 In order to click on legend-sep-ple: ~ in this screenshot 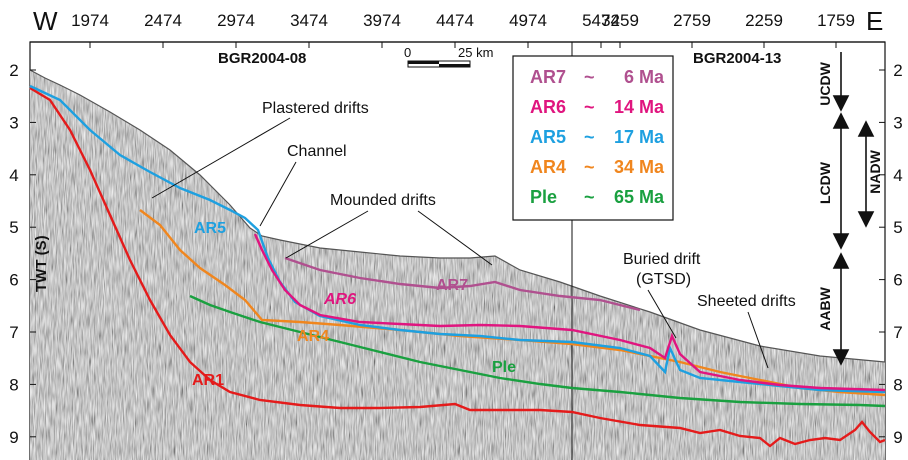, I will do `click(589, 197)`.